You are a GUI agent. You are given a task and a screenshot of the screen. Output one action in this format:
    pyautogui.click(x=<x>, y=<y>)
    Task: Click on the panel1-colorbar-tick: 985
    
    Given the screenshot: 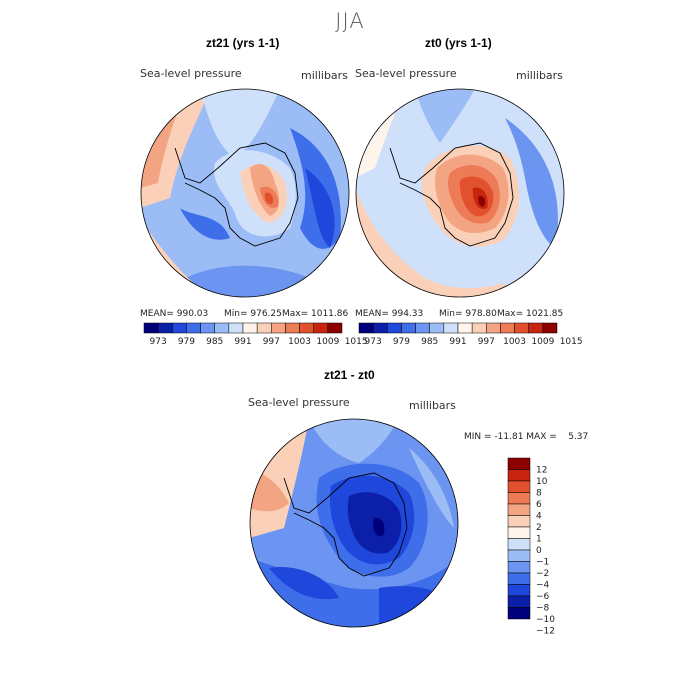 What is the action you would take?
    pyautogui.click(x=214, y=342)
    